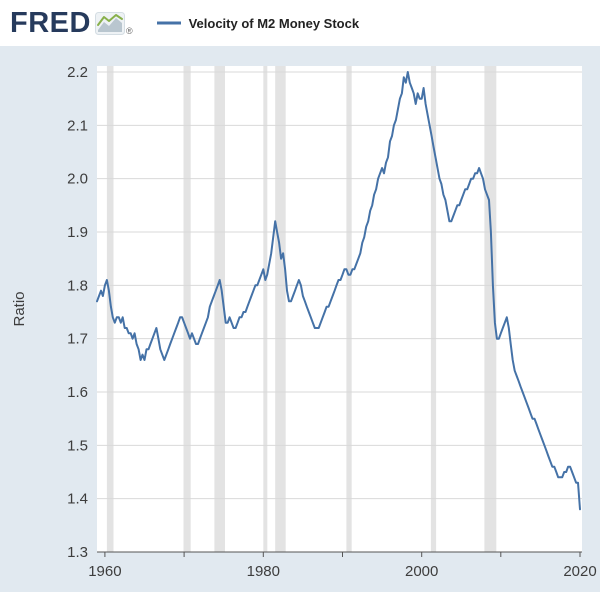 This screenshot has width=600, height=592. What do you see at coordinates (77, 552) in the screenshot?
I see `y-tick-label: 1.3` at bounding box center [77, 552].